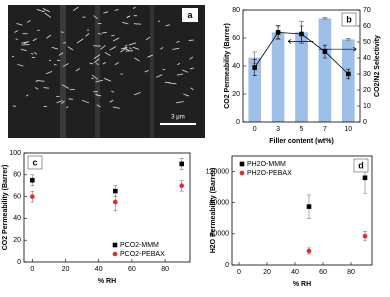 The width and height of the screenshot is (390, 297). Describe the element at coordinates (220, 234) in the screenshot. I see `y-tick-label: 40000` at that location.